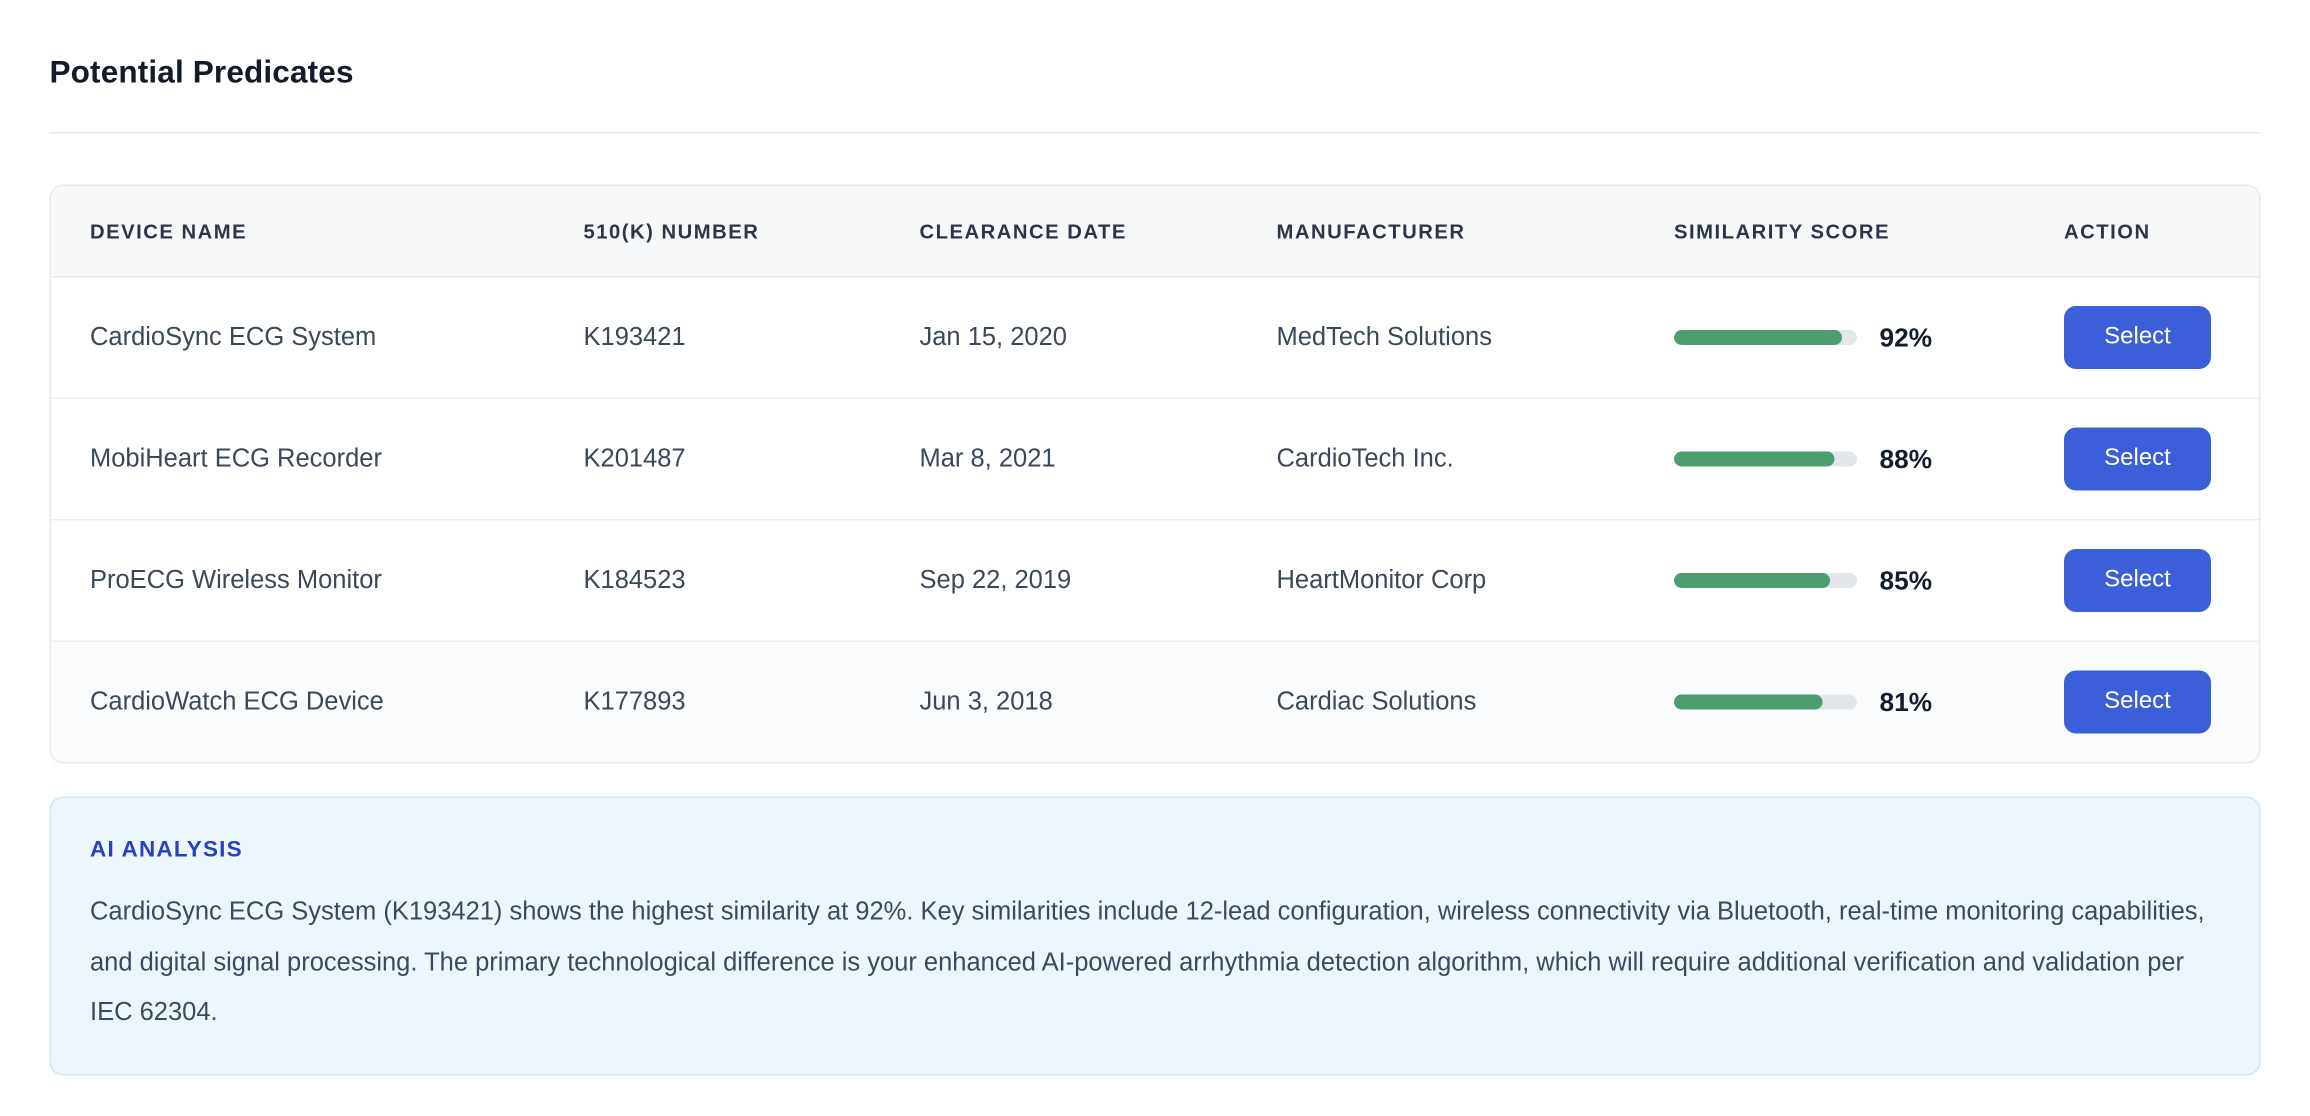 This screenshot has width=2310, height=1116. Describe the element at coordinates (634, 458) in the screenshot. I see `510k-number-cell: K201487` at that location.